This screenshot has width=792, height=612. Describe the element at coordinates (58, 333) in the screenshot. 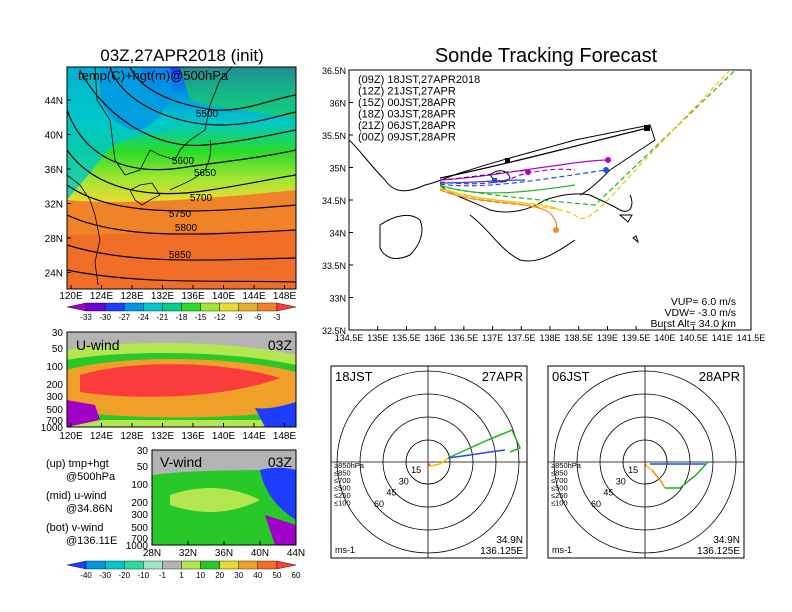

I see `uwind-y-label: 30` at that location.